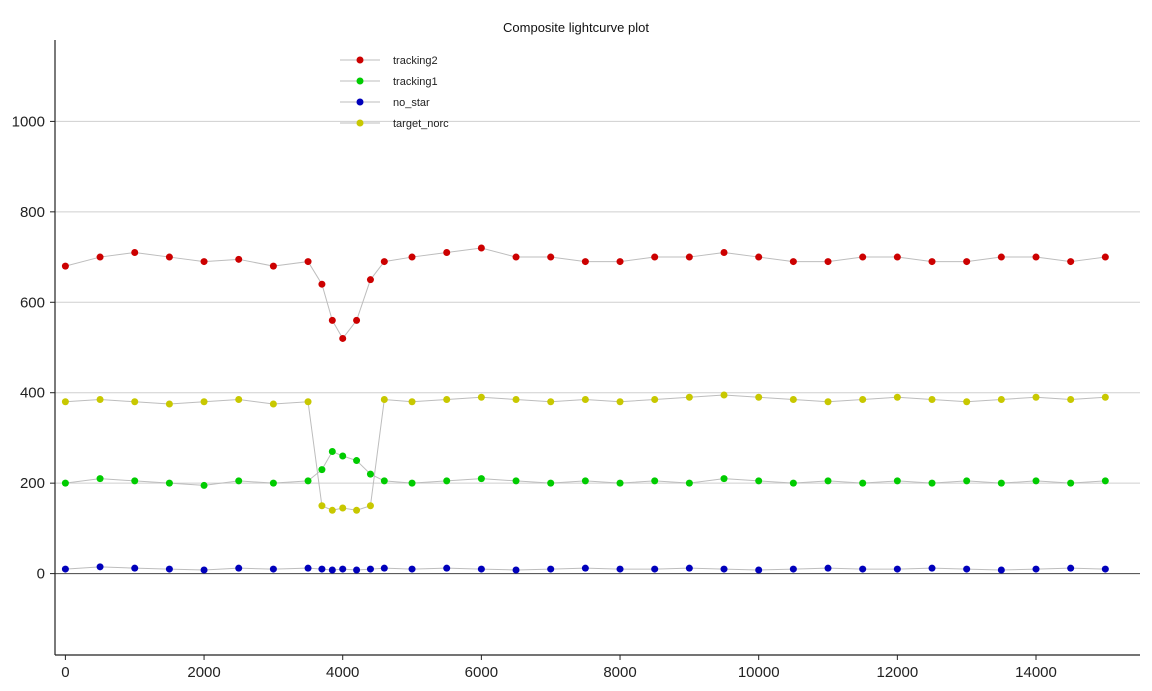  Describe the element at coordinates (421, 124) in the screenshot. I see `legend-label: target_norc` at that location.